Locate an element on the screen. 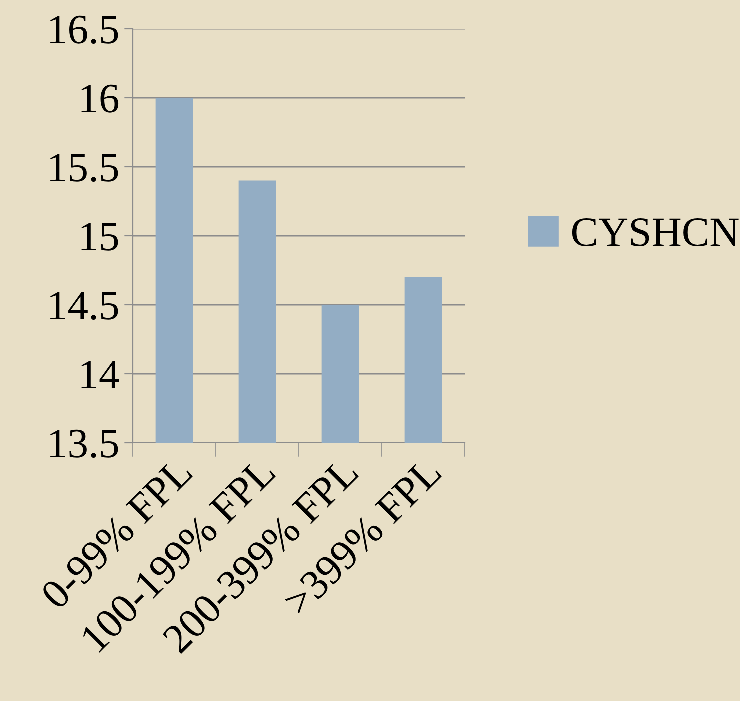 Image resolution: width=740 pixels, height=701 pixels. y-tick-label: 13.5 is located at coordinates (84, 444).